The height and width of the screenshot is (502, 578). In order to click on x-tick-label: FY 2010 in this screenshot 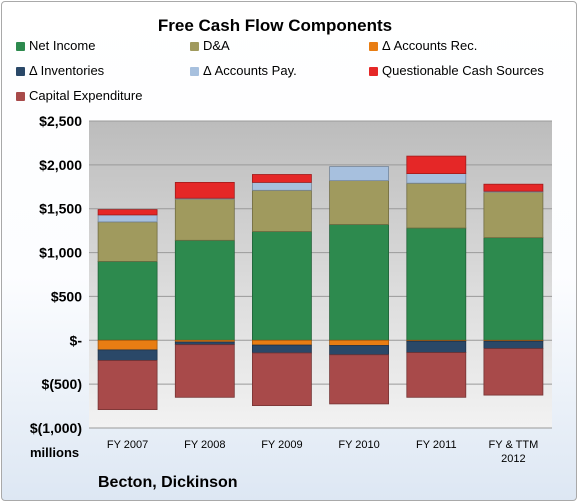, I will do `click(358, 445)`.